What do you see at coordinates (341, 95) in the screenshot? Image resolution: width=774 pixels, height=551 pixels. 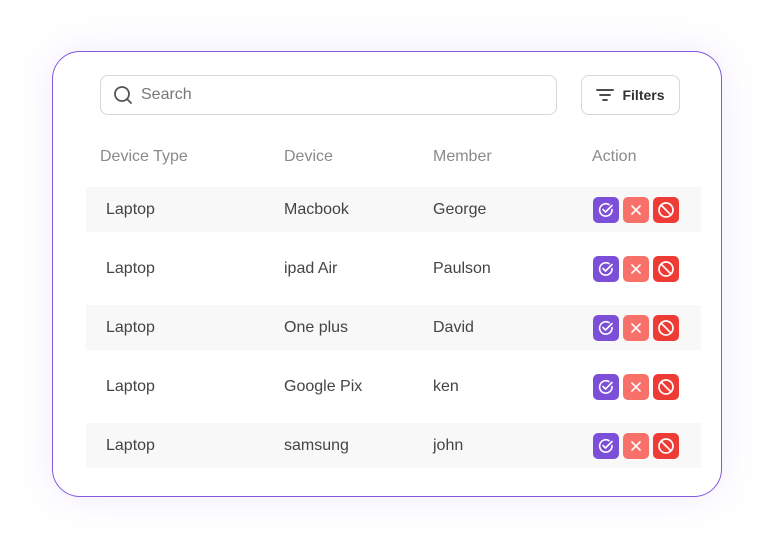 I see `search-input` at bounding box center [341, 95].